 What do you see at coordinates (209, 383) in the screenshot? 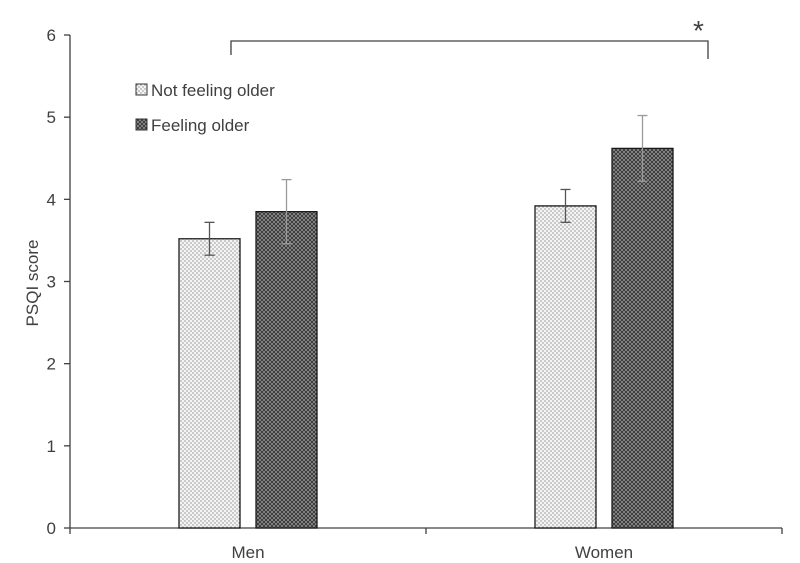
I see `bar-men-not-feeling-older` at bounding box center [209, 383].